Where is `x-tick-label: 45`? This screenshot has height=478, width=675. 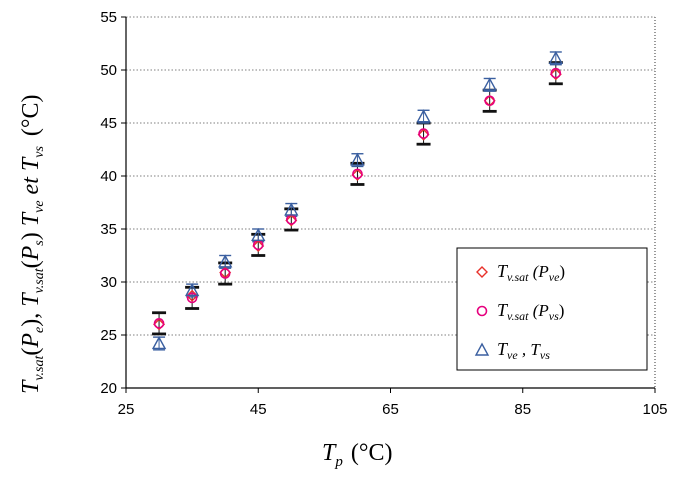 x-tick-label: 45 is located at coordinates (258, 409).